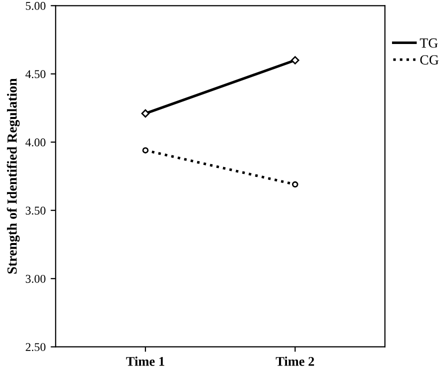 The height and width of the screenshot is (377, 445). I want to click on x-tick-label: Time 2, so click(295, 361).